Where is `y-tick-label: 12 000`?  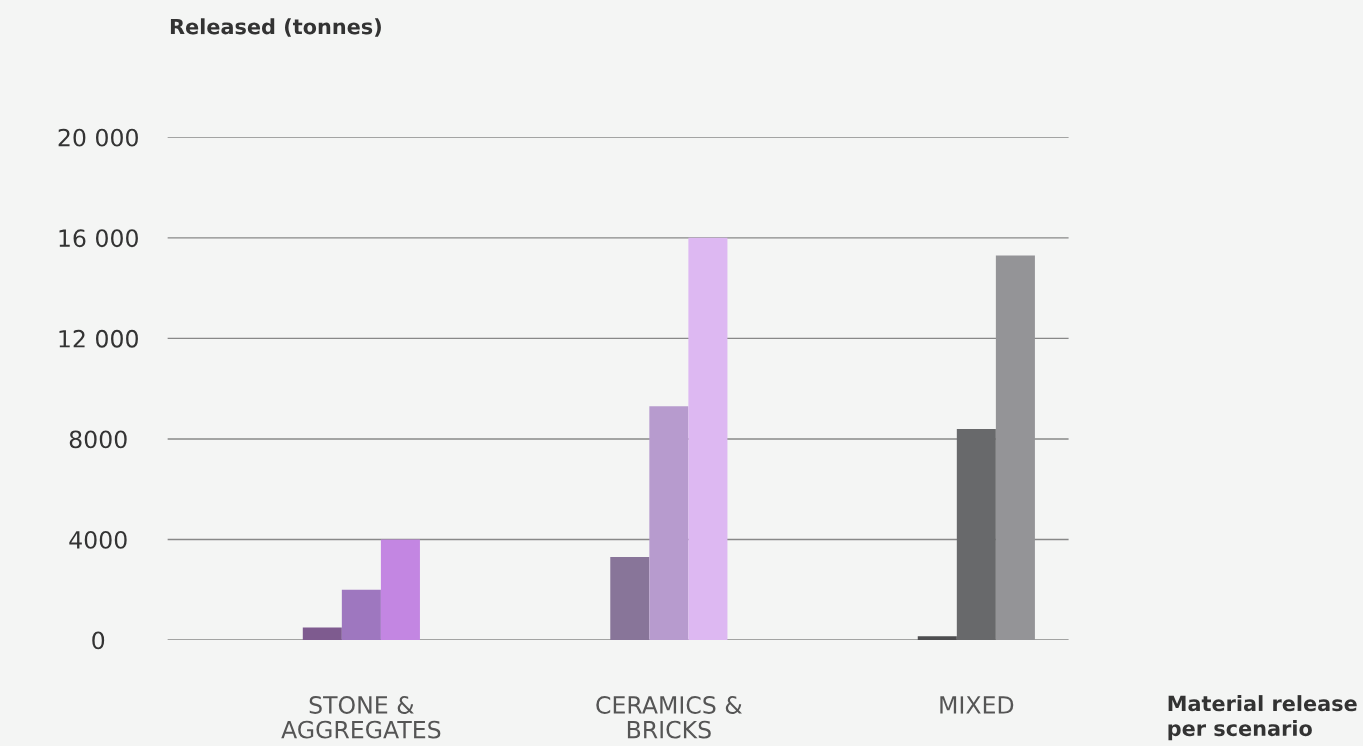 y-tick-label: 12 000 is located at coordinates (98, 338).